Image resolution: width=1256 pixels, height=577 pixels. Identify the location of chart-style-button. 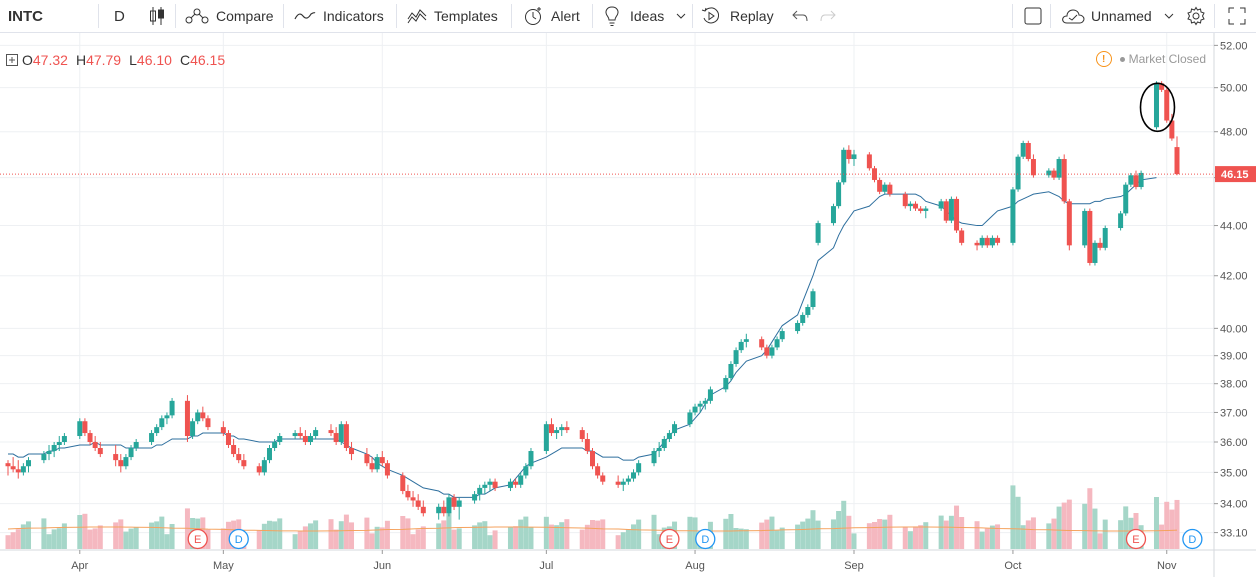
(157, 16).